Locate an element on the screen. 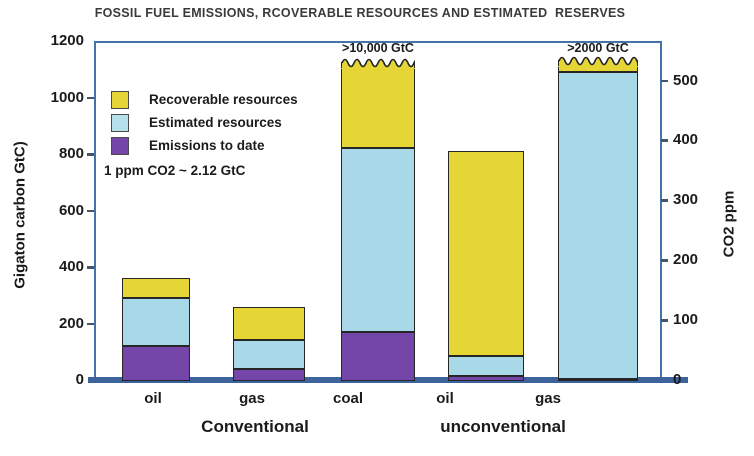  y-left-tick-label: 400 is located at coordinates (71, 266).